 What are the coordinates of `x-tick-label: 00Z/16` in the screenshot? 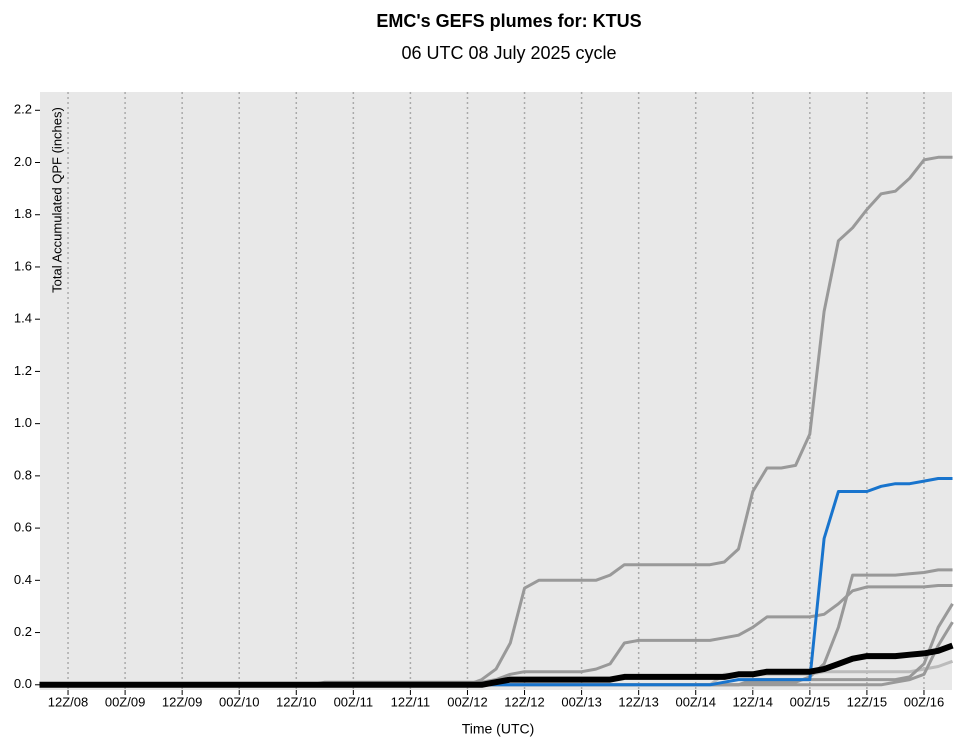 It's located at (924, 701).